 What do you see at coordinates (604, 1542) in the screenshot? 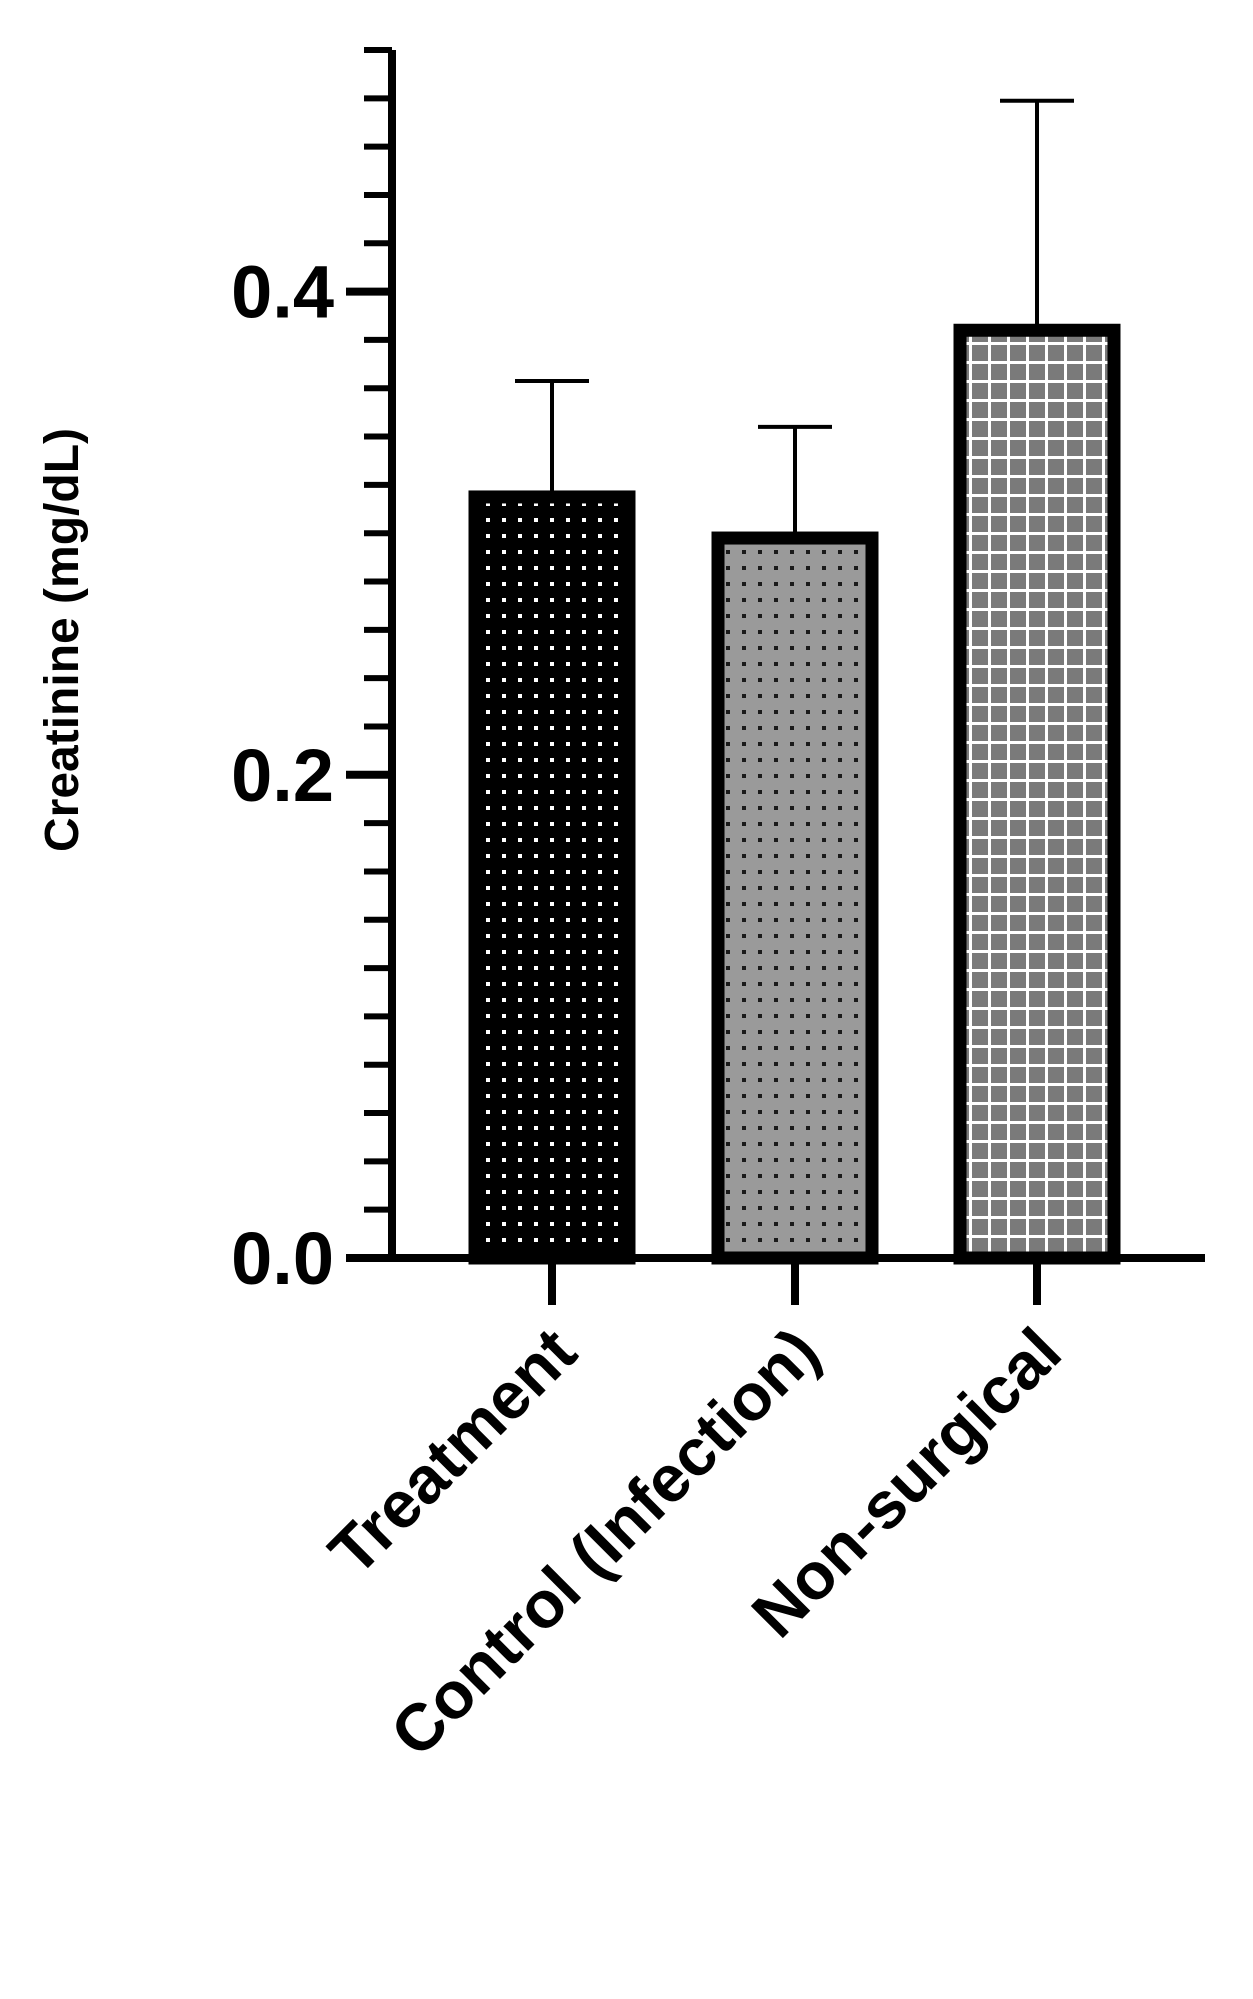
I see `x-category-label: Control (Infection)` at bounding box center [604, 1542].